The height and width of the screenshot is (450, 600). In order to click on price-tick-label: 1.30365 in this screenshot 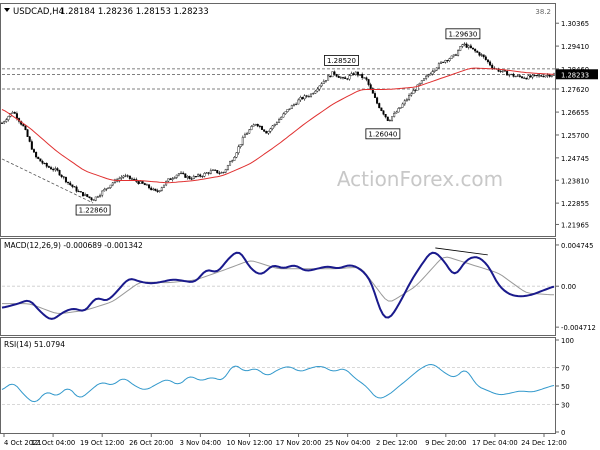, I will do `click(575, 24)`.